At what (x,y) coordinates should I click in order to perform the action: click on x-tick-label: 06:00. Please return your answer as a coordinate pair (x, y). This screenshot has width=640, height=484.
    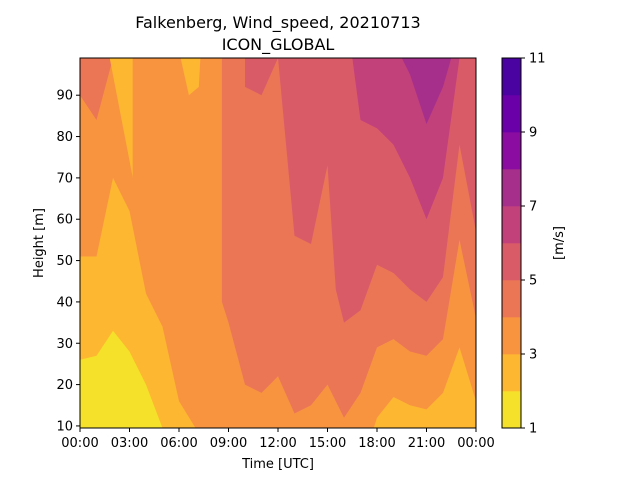
    Looking at the image, I should click on (178, 443).